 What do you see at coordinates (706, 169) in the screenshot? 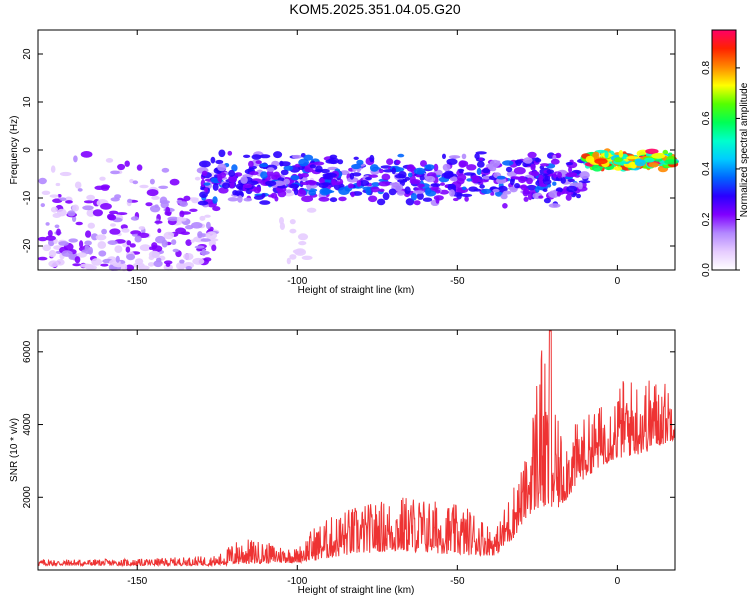
I see `colorbar-tick-label: 0.4` at bounding box center [706, 169].